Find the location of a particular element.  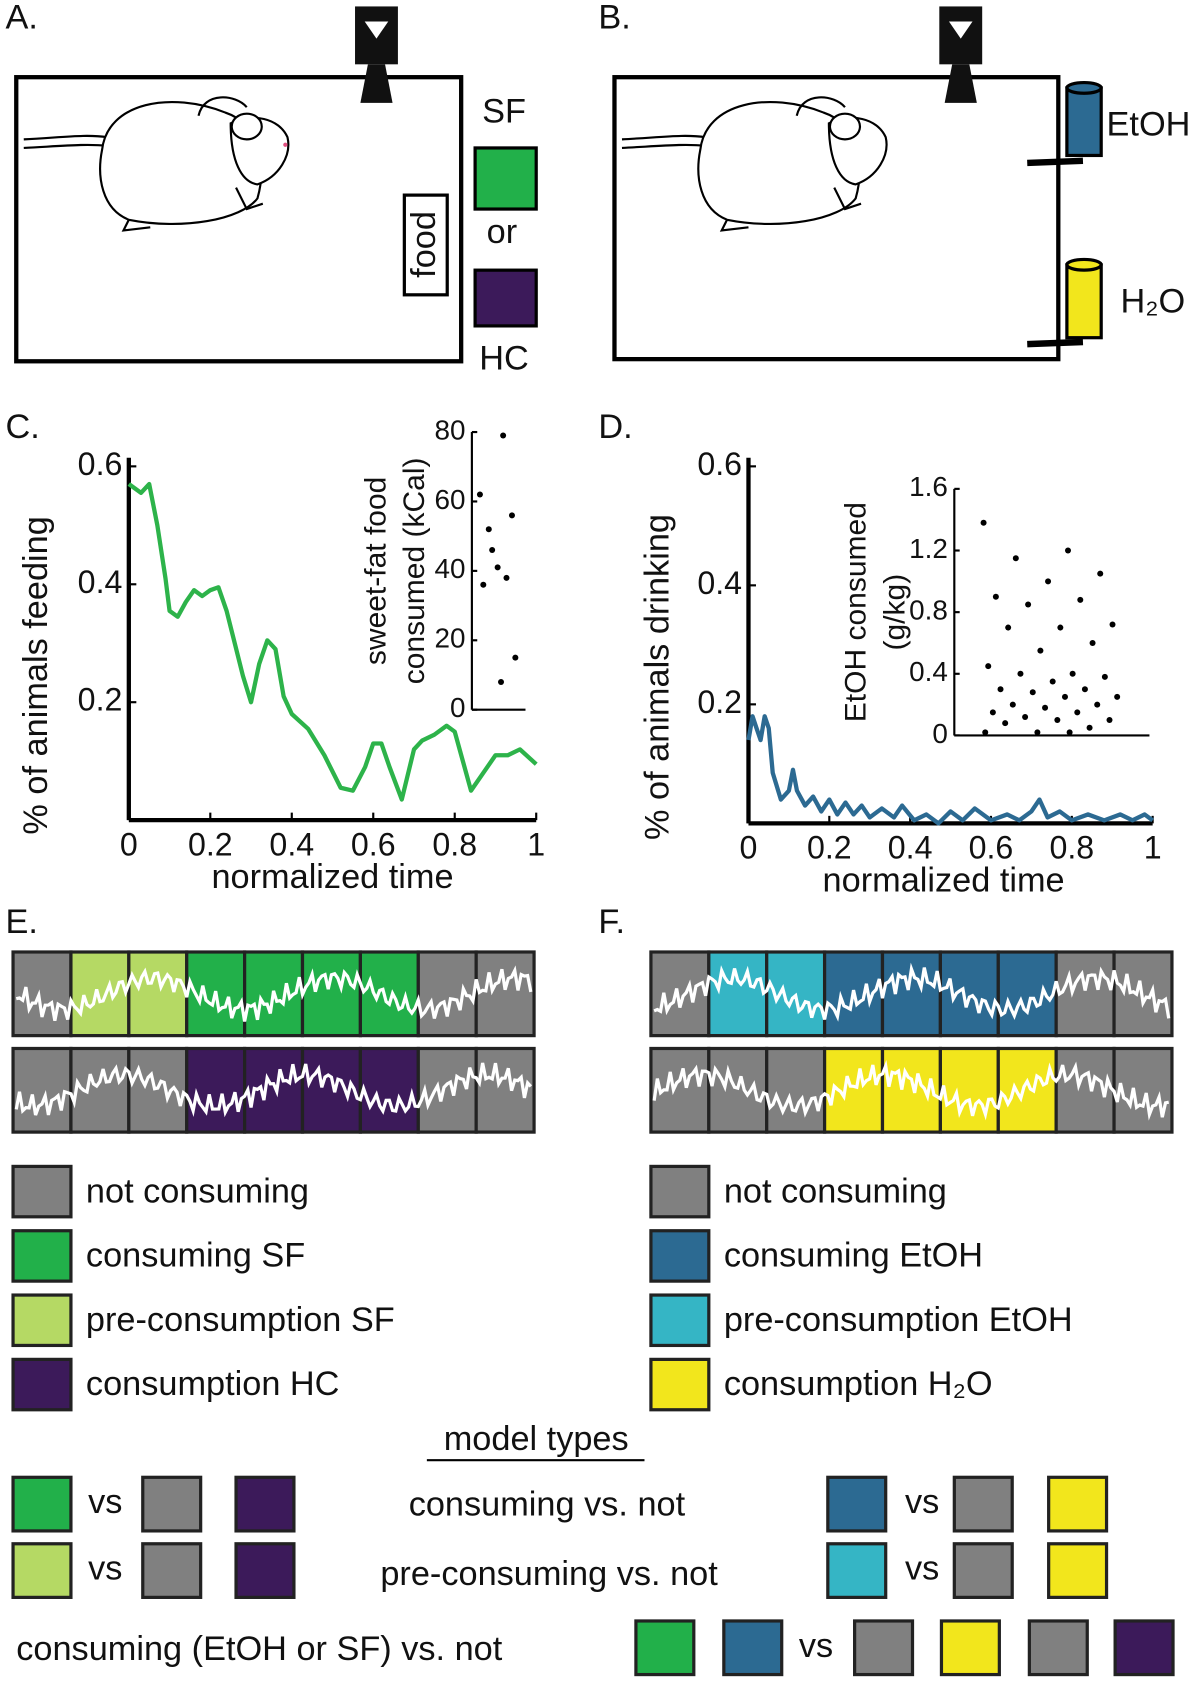

panel-label: A. is located at coordinates (22, 18).